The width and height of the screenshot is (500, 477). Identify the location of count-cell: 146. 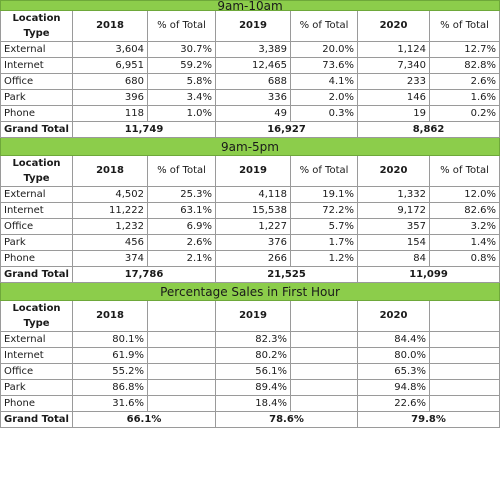
(393, 97).